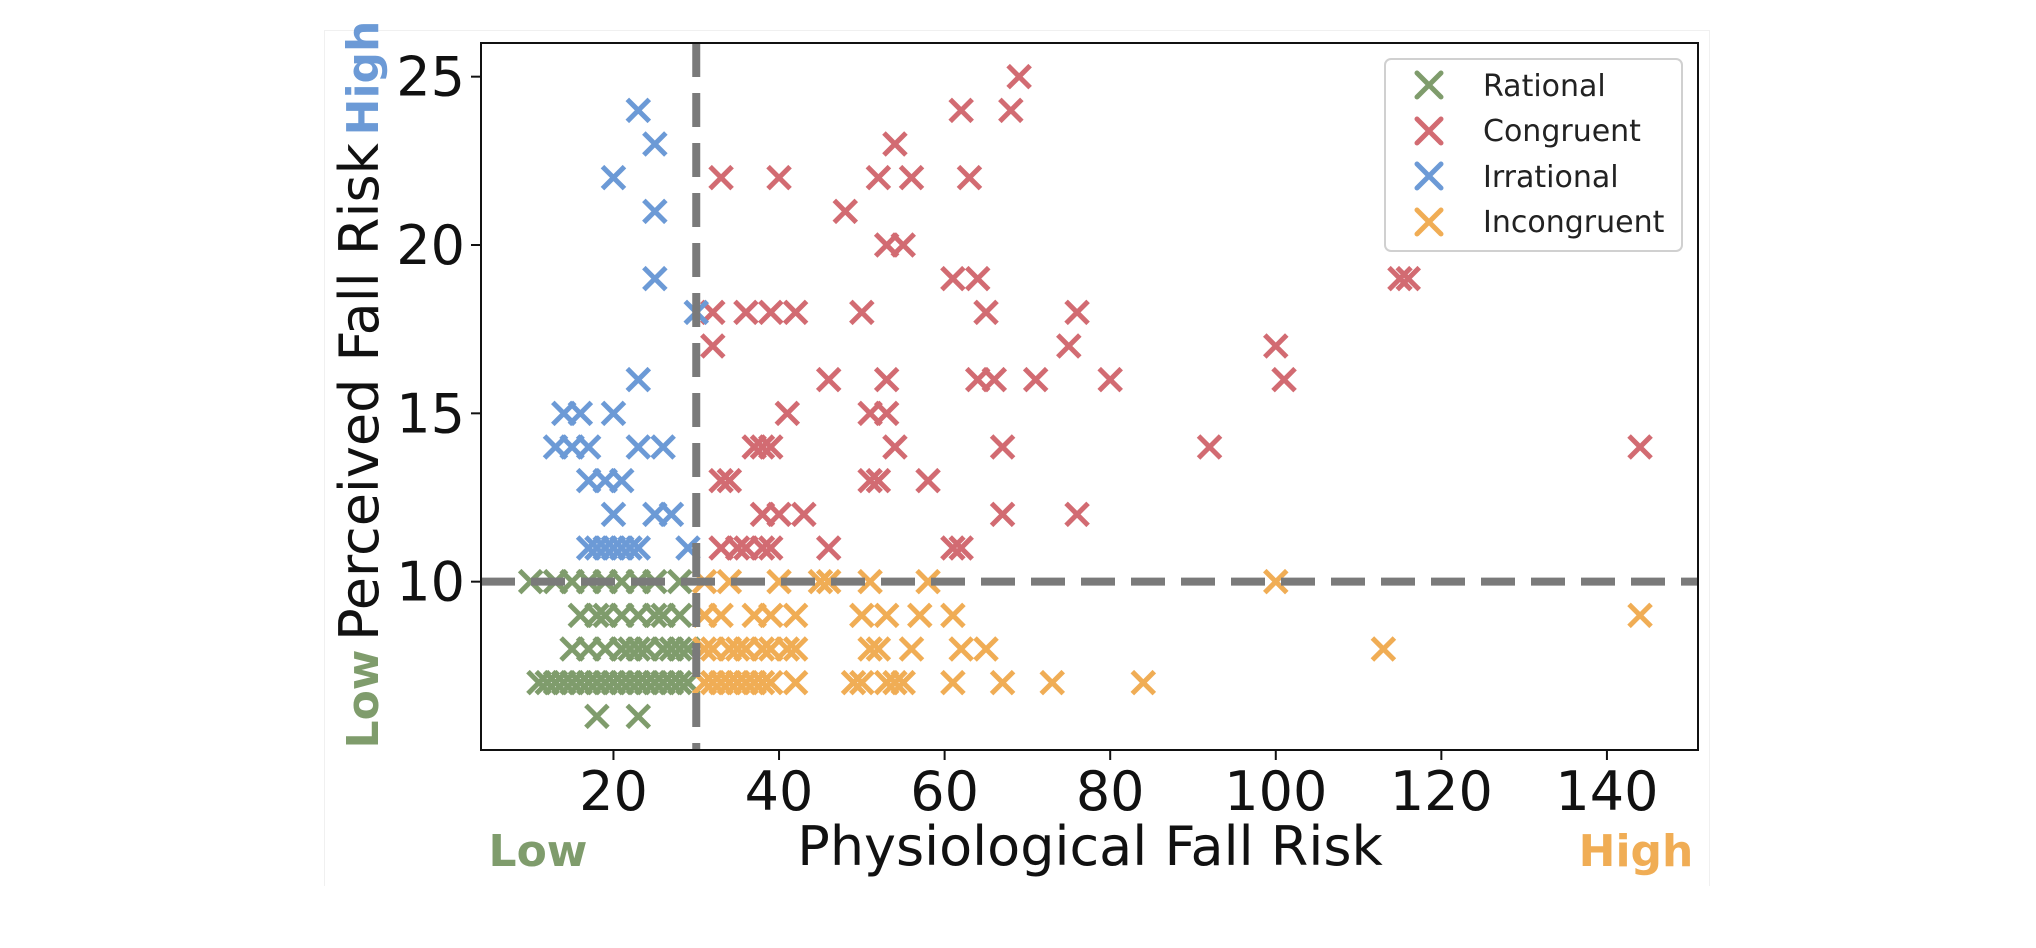 Image resolution: width=2036 pixels, height=948 pixels. Describe the element at coordinates (1090, 846) in the screenshot. I see `x-axis-label: Physiological Fall Risk` at that location.